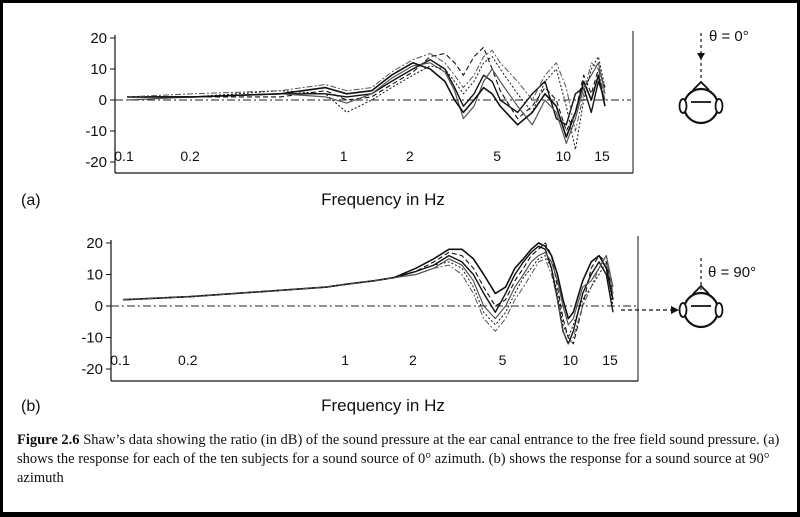 The width and height of the screenshot is (800, 517). Describe the element at coordinates (729, 36) in the screenshot. I see `azimuth-label: θ = 0°` at that location.